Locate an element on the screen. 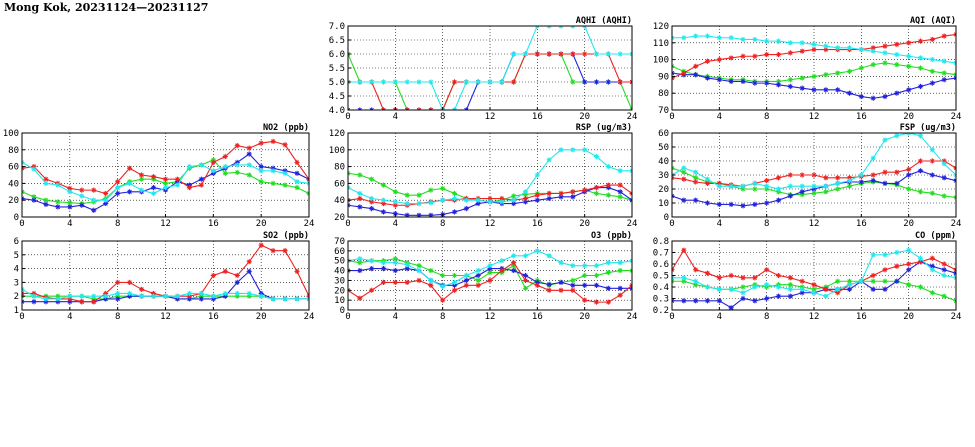 The height and width of the screenshot is (447, 975). y-tick-label: 100 is located at coordinates (11, 134).